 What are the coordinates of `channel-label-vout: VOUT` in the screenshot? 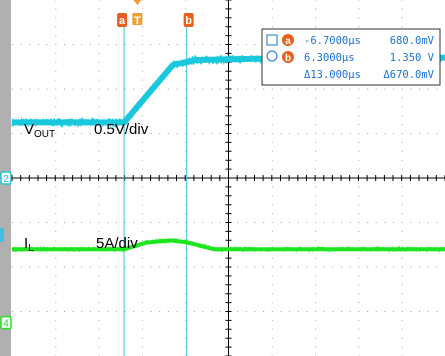 It's located at (39, 130).